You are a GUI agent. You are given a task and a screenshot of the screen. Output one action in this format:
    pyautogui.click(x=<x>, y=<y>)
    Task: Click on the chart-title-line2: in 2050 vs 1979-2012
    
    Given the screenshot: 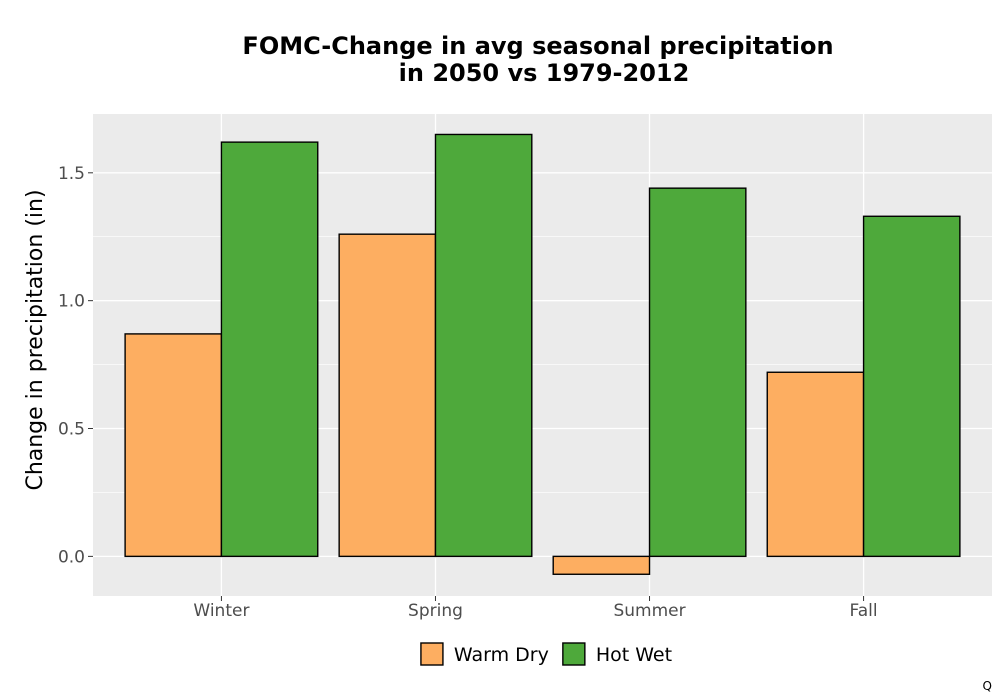 What is the action you would take?
    pyautogui.click(x=544, y=73)
    